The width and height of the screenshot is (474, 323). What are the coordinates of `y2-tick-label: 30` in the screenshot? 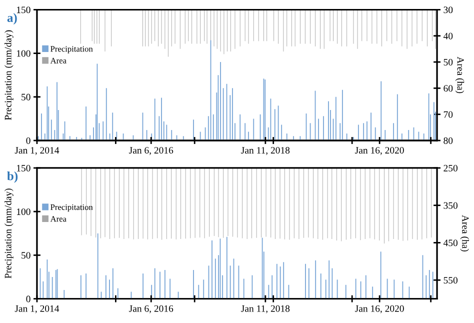 It's located at (448, 10).